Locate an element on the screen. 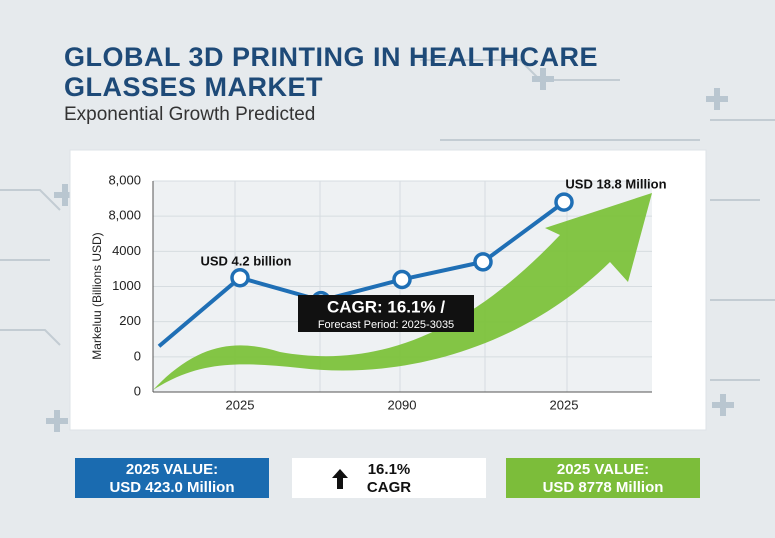 Image resolution: width=775 pixels, height=538 pixels. callout-subtitle: Forecast Period: 2025-3035 is located at coordinates (386, 325).